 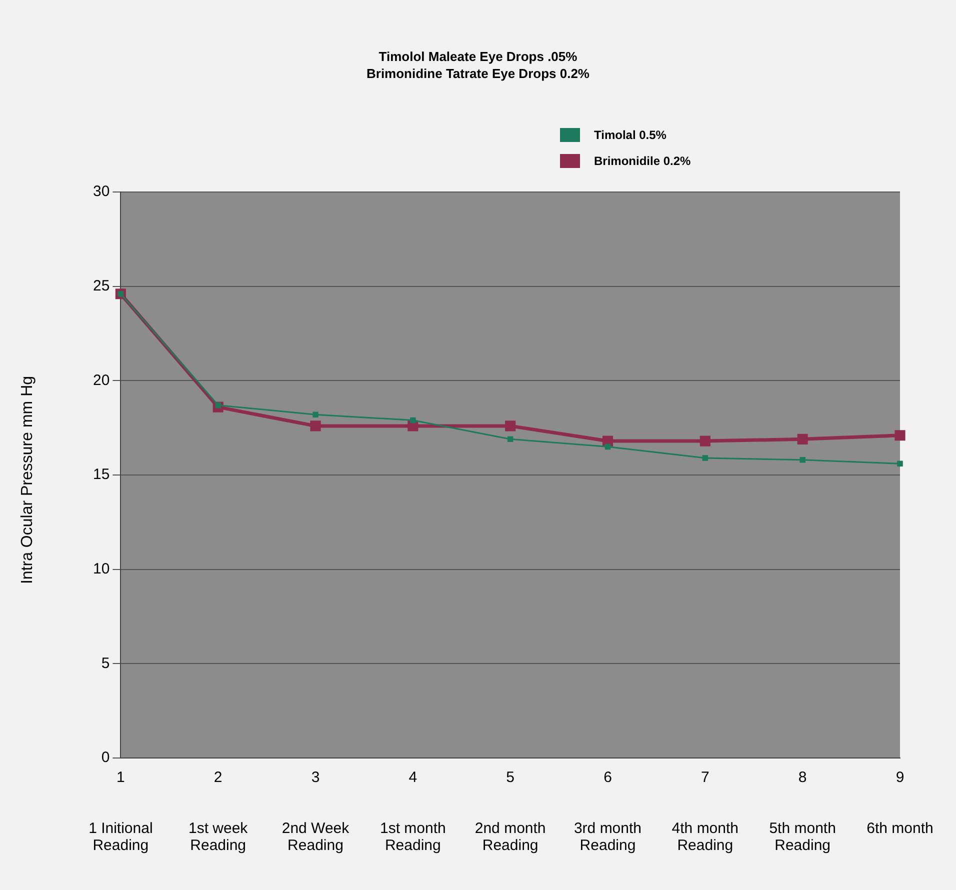 What do you see at coordinates (900, 828) in the screenshot?
I see `text: 6th month` at bounding box center [900, 828].